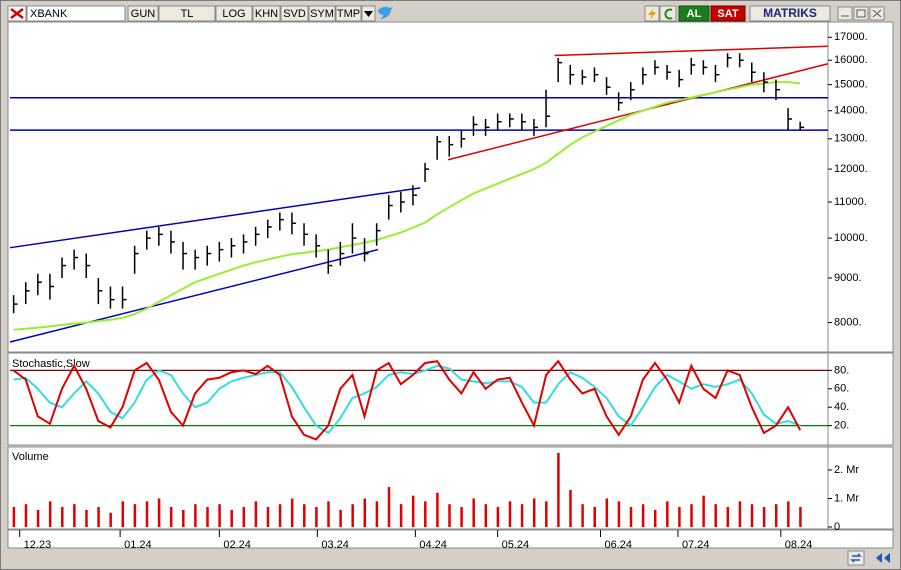 Image resolution: width=901 pixels, height=570 pixels. I want to click on x-tick-label: 01.24, so click(138, 545).